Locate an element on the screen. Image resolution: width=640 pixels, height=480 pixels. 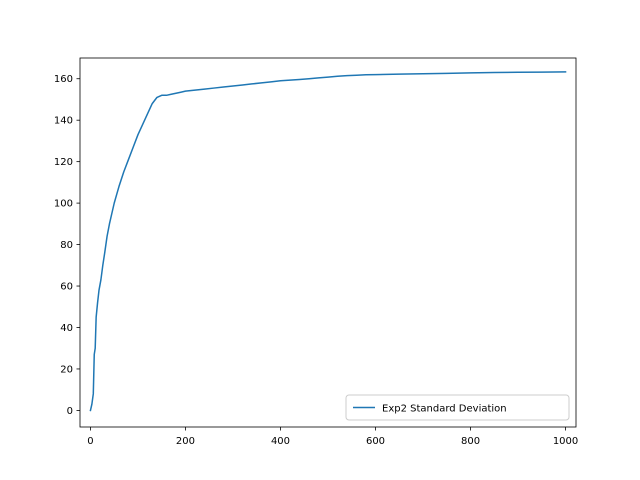
legend: Exp2 Standard Deviation is located at coordinates (457, 407).